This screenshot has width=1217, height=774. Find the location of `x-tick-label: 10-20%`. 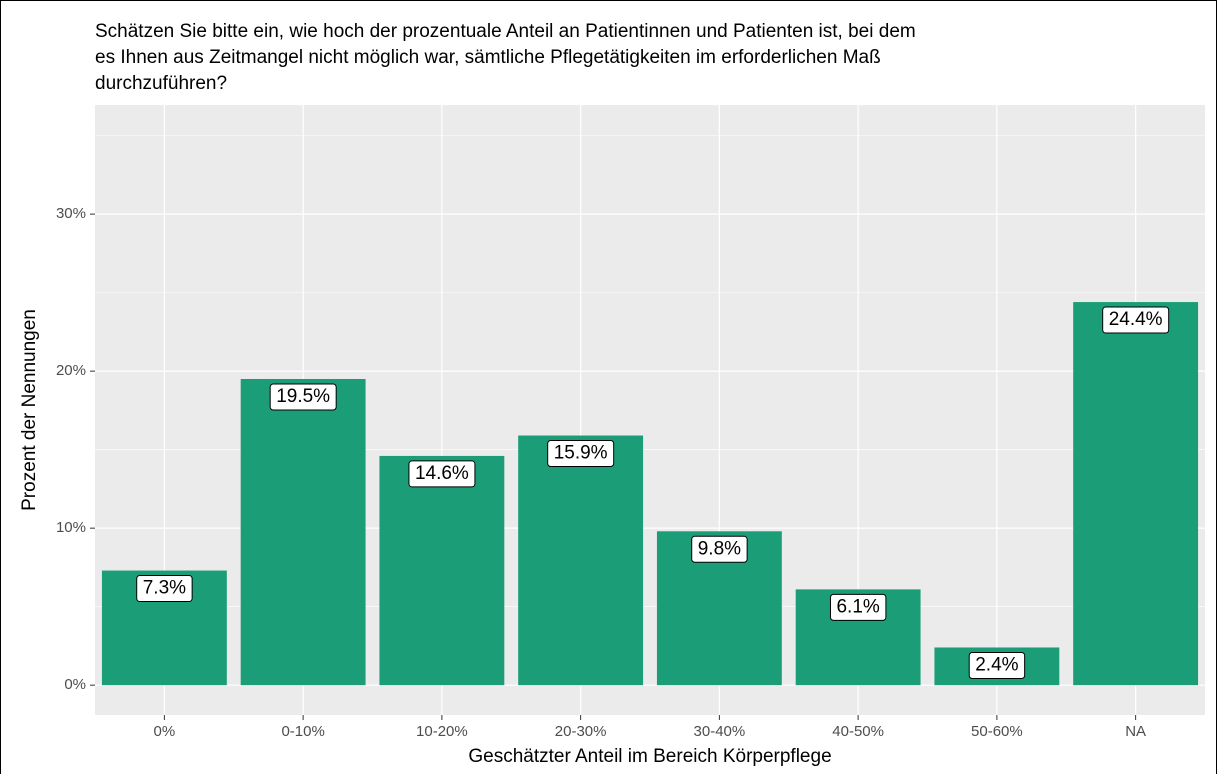

x-tick-label: 10-20% is located at coordinates (442, 731).